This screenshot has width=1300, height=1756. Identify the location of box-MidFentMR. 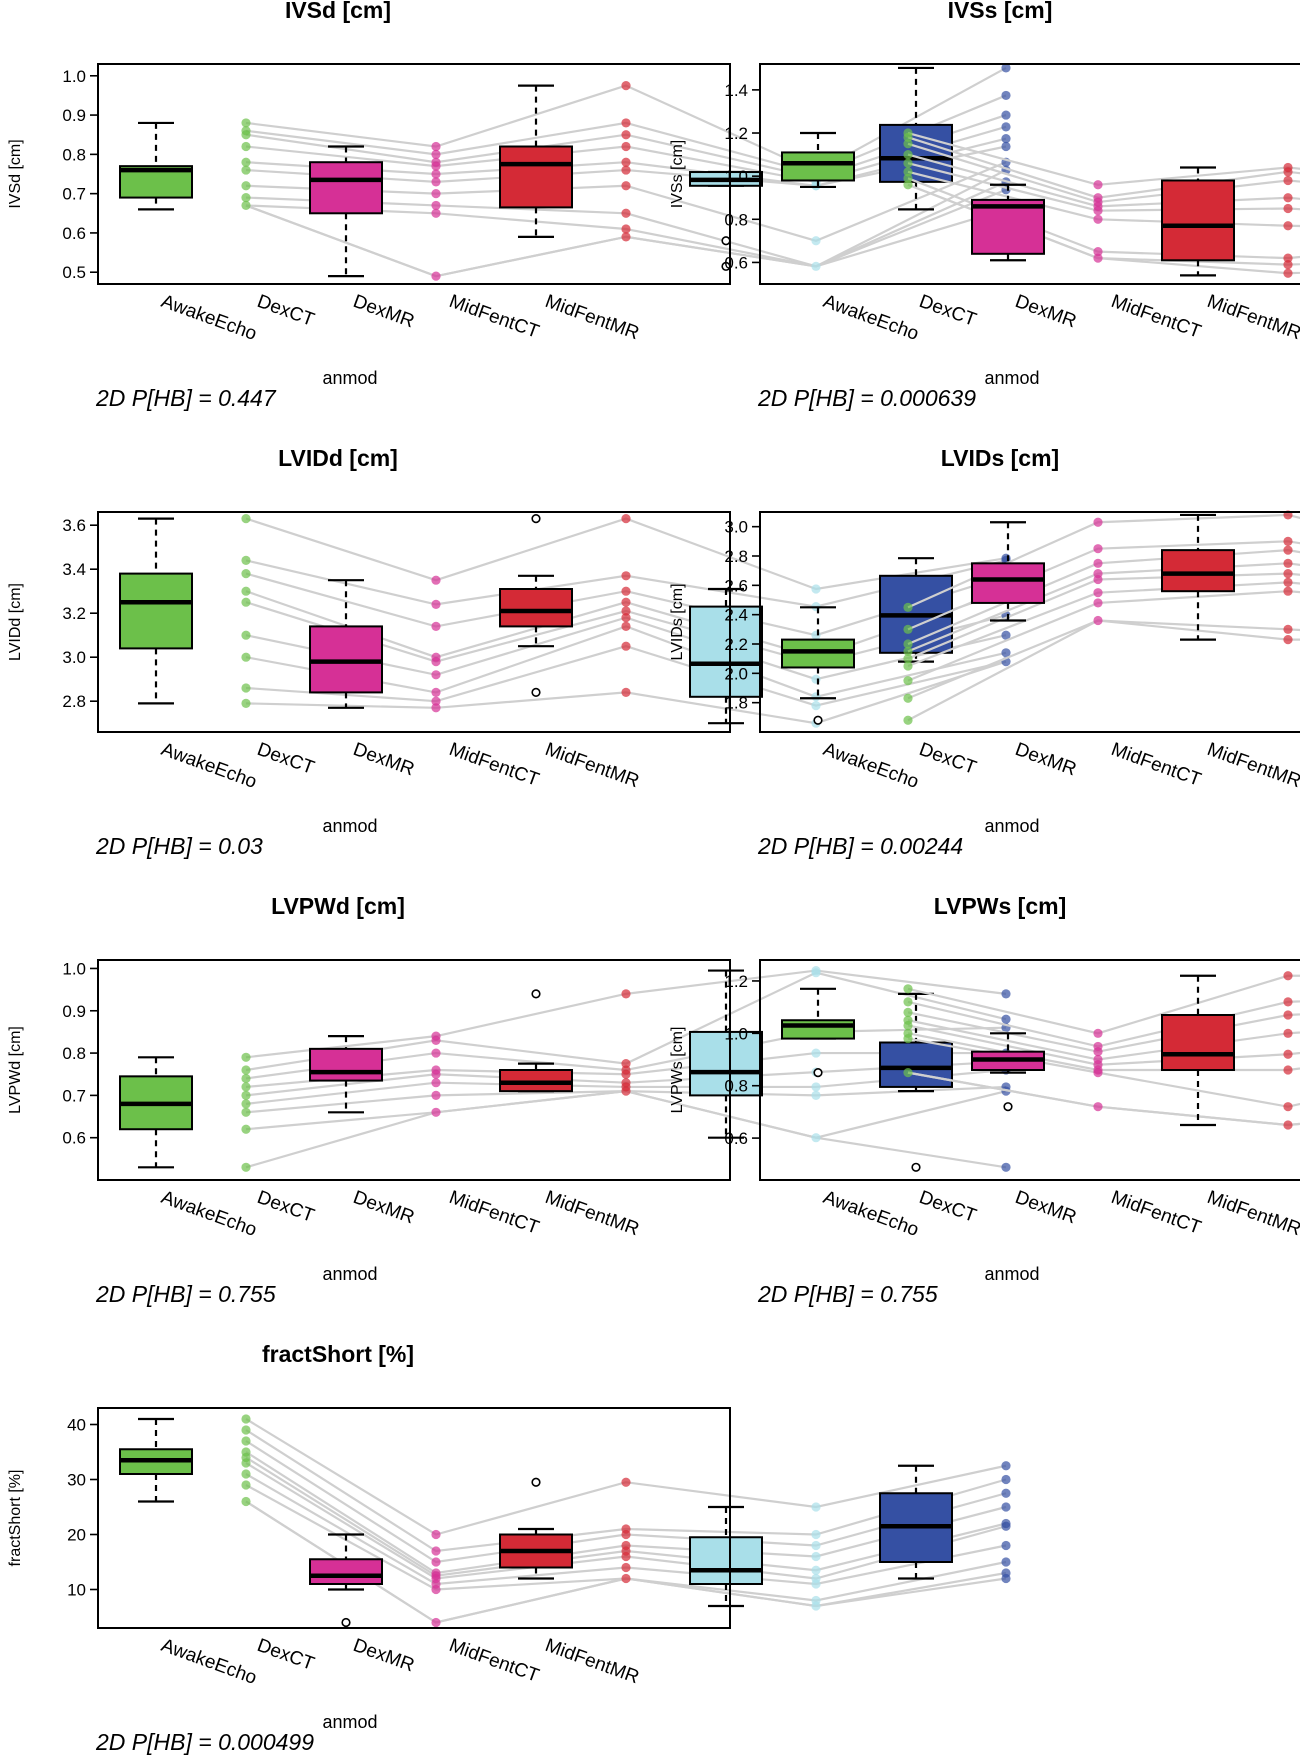
(916, 1064).